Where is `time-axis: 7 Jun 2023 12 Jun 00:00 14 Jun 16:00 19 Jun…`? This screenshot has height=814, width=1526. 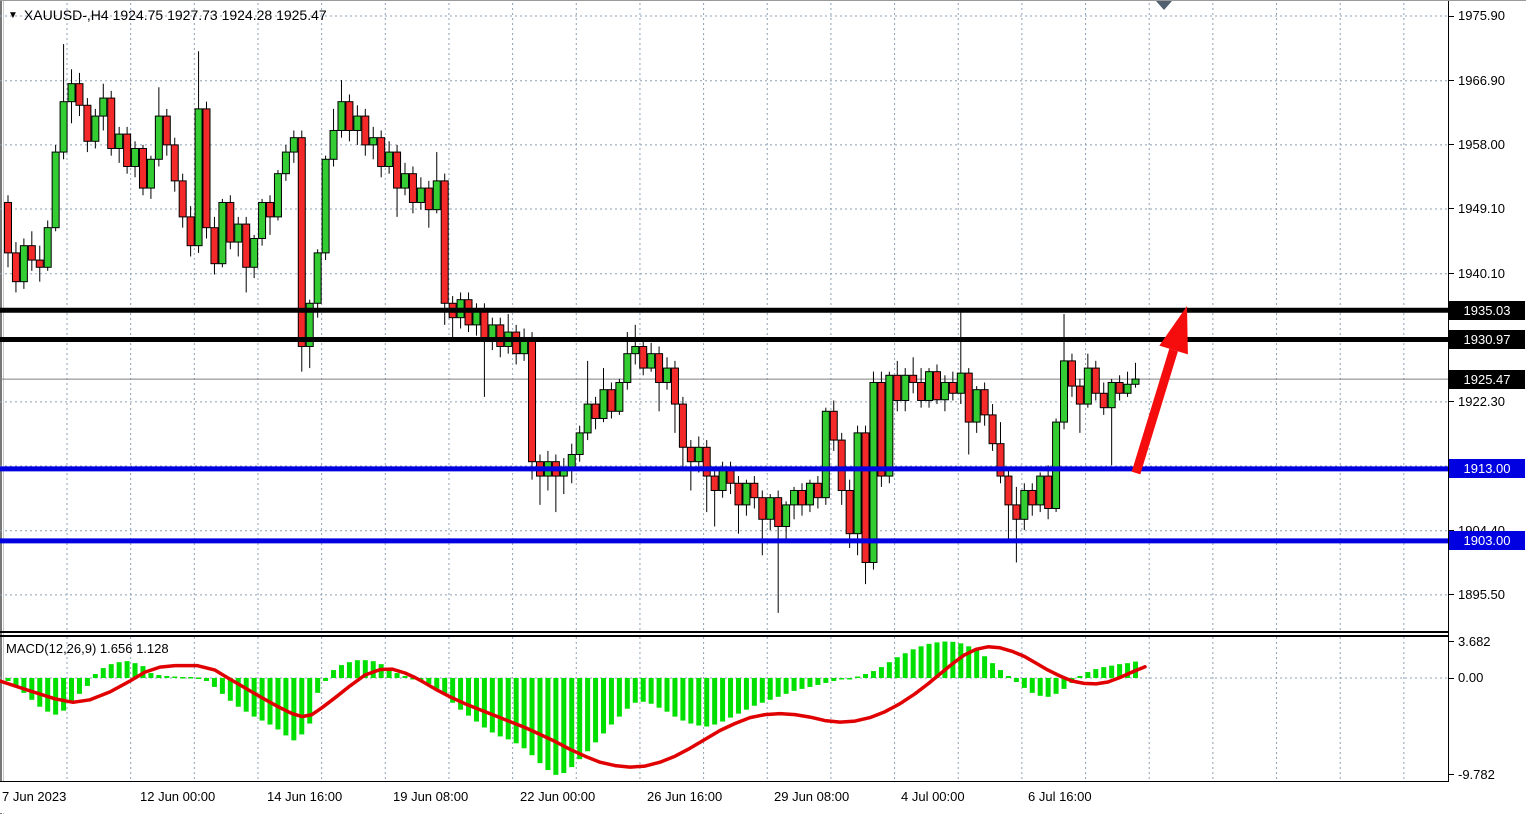
time-axis: 7 Jun 2023 12 Jun 00:00 14 Jun 16:00 19 Jun… is located at coordinates (763, 797).